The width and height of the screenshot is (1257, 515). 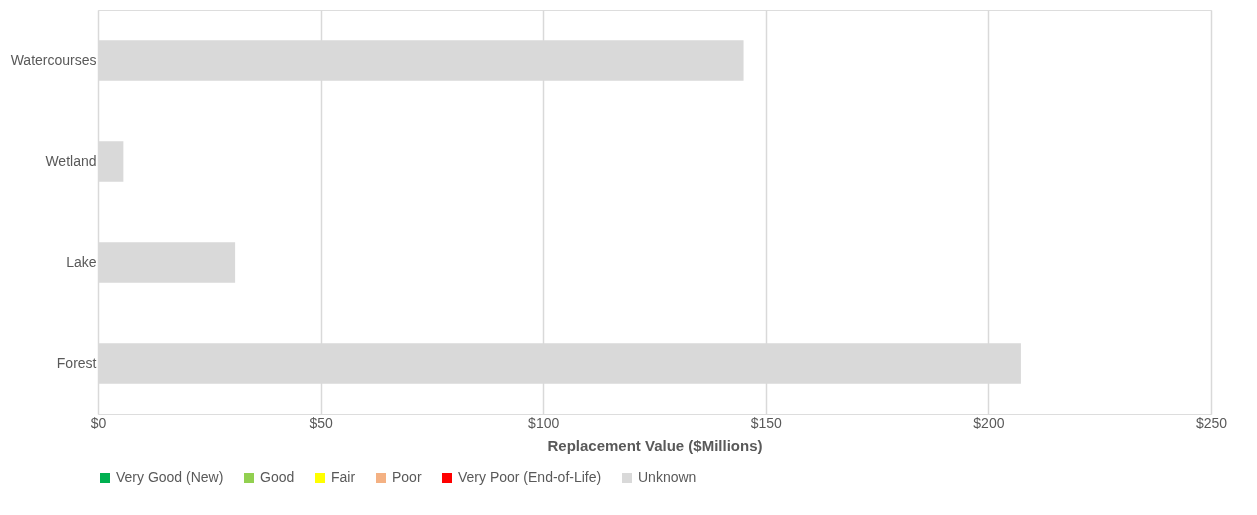 What do you see at coordinates (170, 477) in the screenshot?
I see `legend-label: Very Good (New)` at bounding box center [170, 477].